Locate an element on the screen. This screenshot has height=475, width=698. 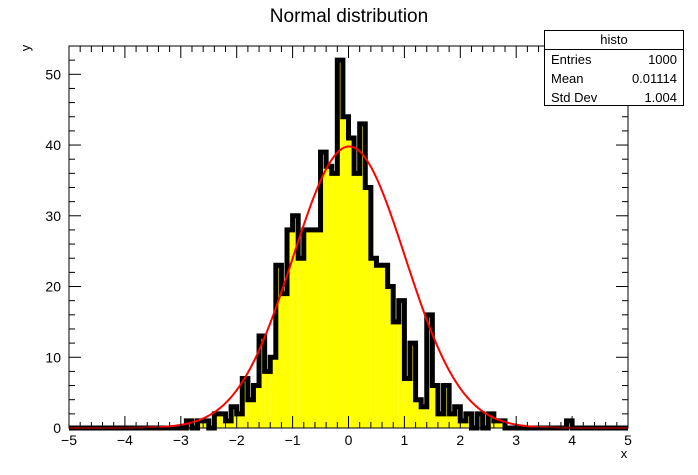
stats-row-mean: Mean 0.01114 is located at coordinates (614, 78).